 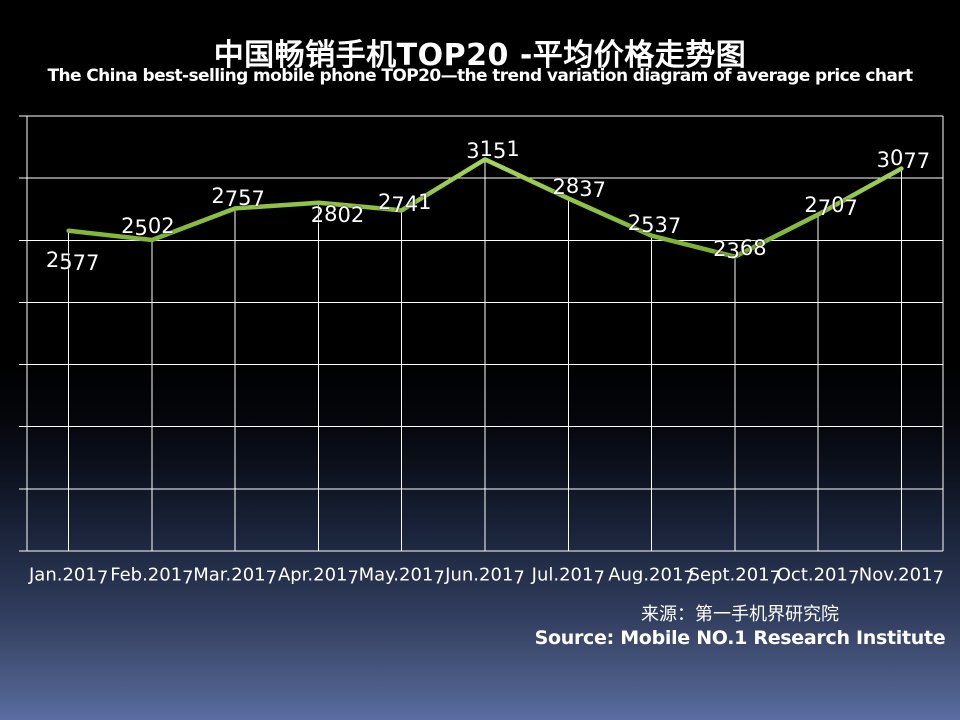 What do you see at coordinates (493, 150) in the screenshot?
I see `data-label: 3151` at bounding box center [493, 150].